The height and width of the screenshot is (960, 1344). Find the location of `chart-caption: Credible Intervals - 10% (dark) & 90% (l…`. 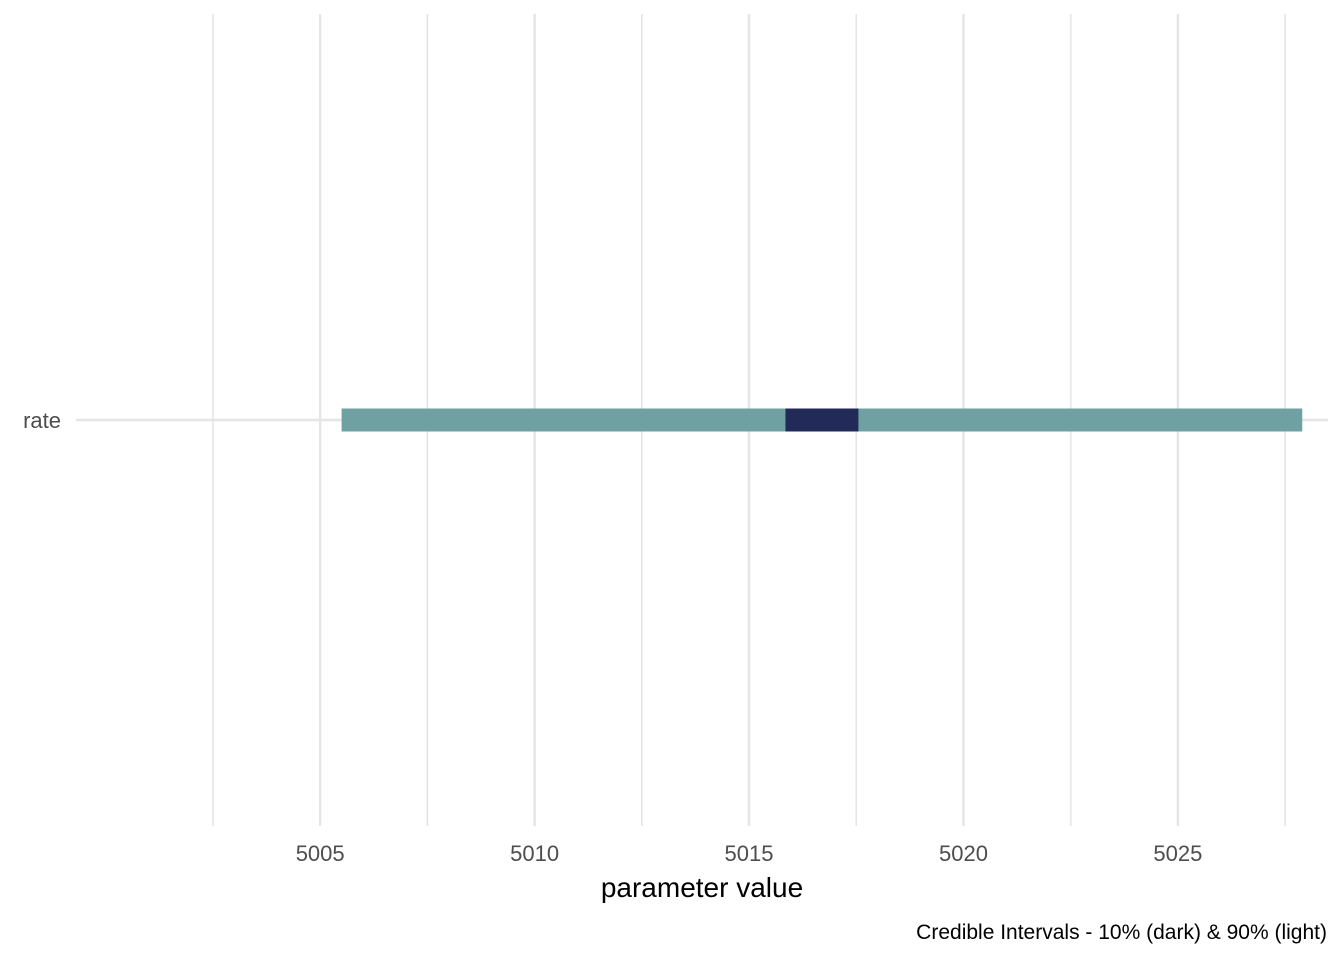

chart-caption: Credible Intervals - 10% (dark) & 90% (l… is located at coordinates (1121, 932).